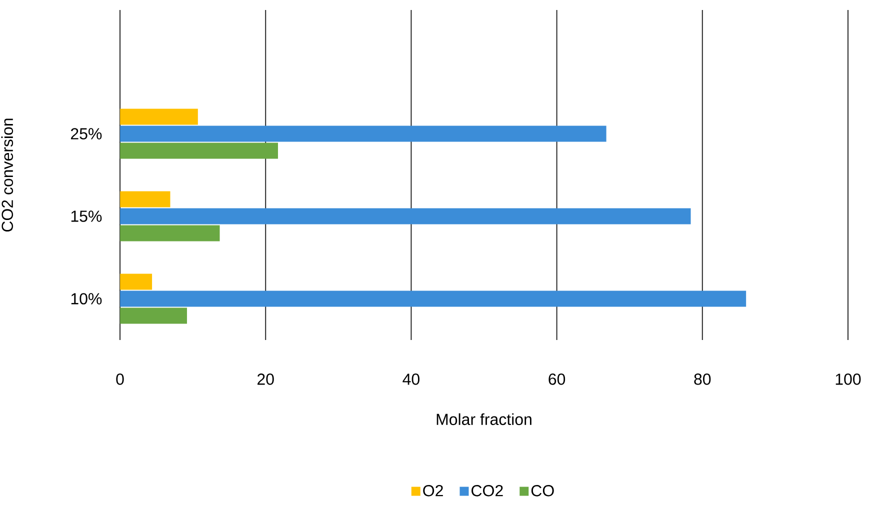 This screenshot has width=871, height=509. I want to click on y-axis-title: CO2 conversion, so click(7, 175).